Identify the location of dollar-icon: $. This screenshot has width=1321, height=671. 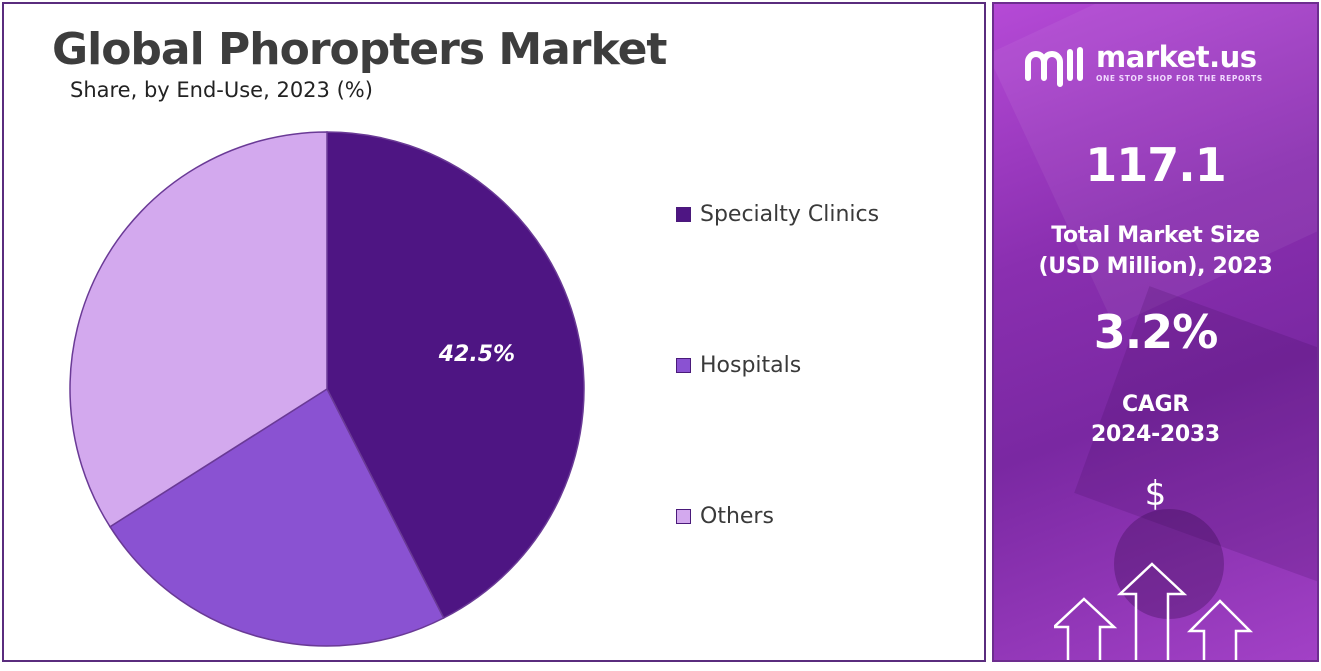
(1155, 494).